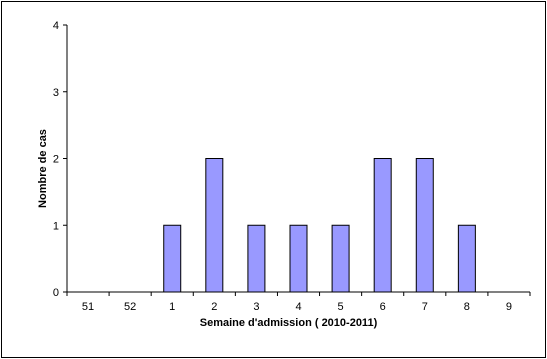 The image size is (547, 359). I want to click on x-tick-label: 7, so click(425, 307).